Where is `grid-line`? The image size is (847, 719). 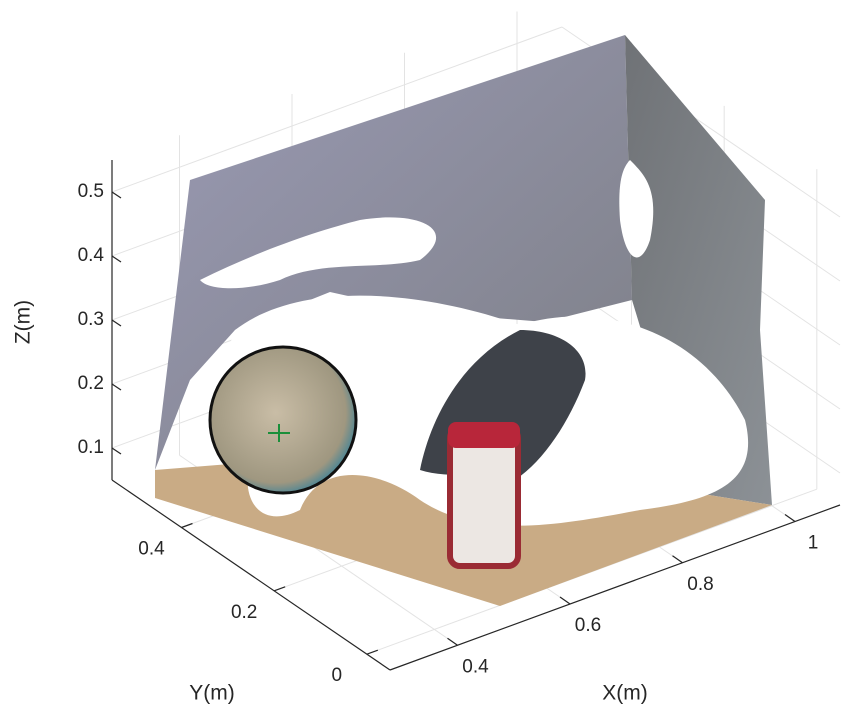
grid-line is located at coordinates (337, 109).